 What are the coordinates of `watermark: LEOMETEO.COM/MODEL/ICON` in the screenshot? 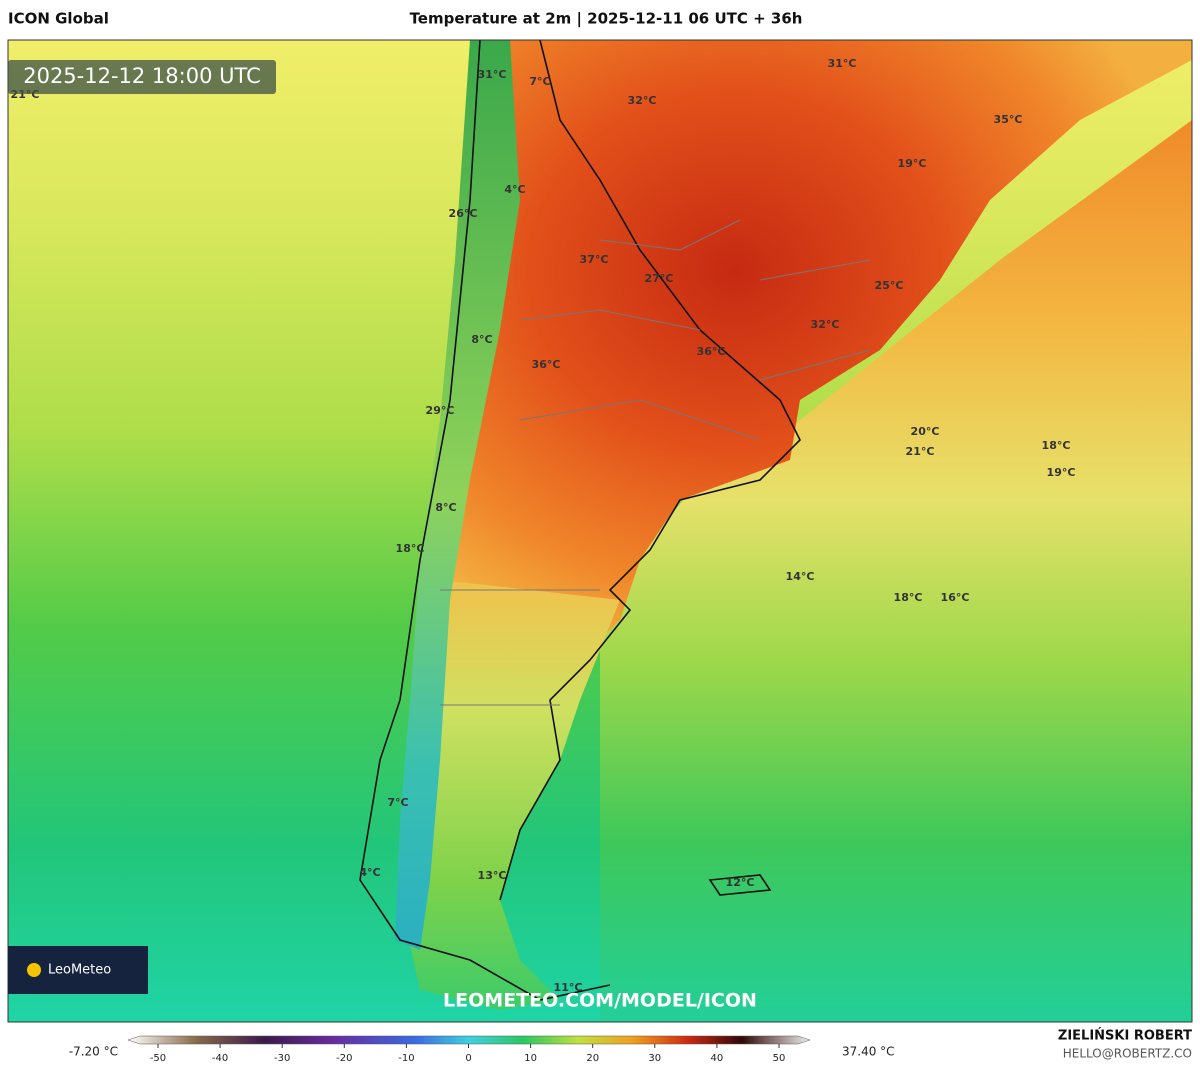 It's located at (600, 1001).